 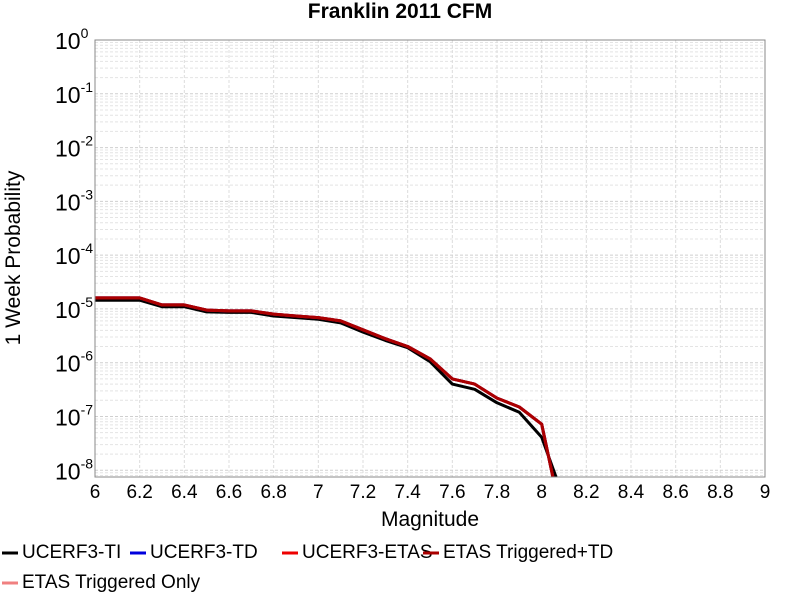 What do you see at coordinates (528, 552) in the screenshot?
I see `legend-label: ETAS Triggered+TD` at bounding box center [528, 552].